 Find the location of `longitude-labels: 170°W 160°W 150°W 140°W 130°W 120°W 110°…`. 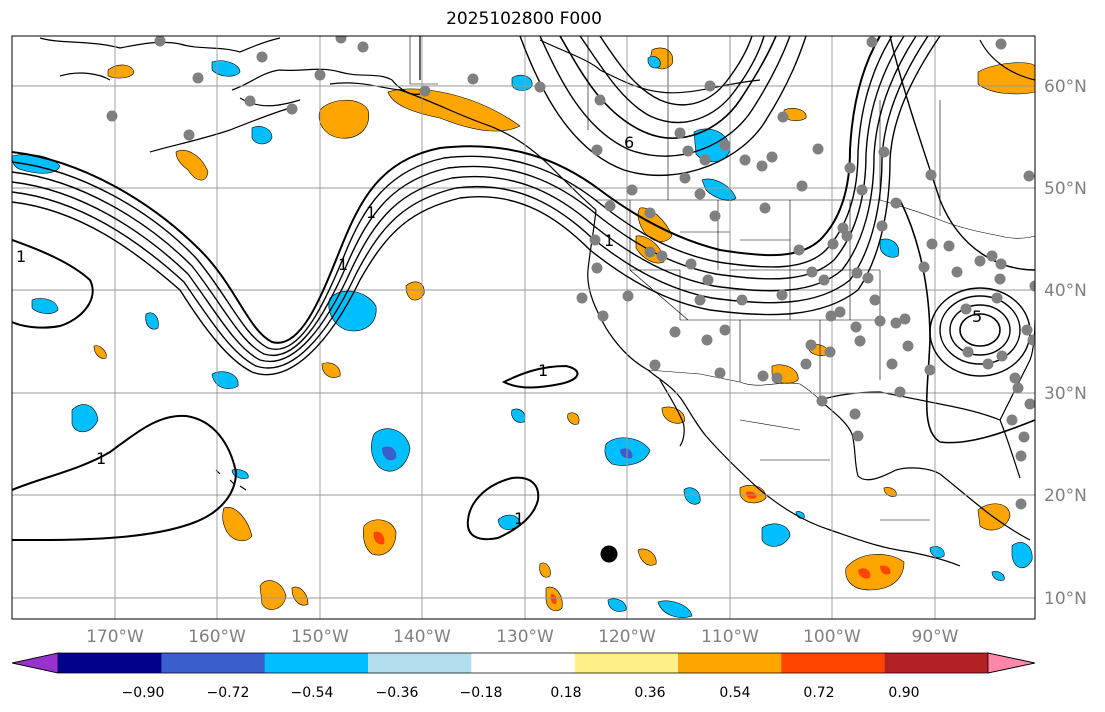

longitude-labels: 170°W 160°W 150°W 140°W 130°W 120°W 110°… is located at coordinates (522, 637).